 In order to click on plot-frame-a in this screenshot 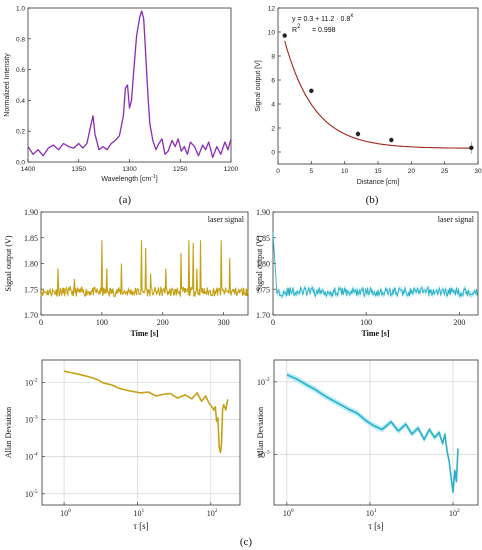, I will do `click(129, 85)`.